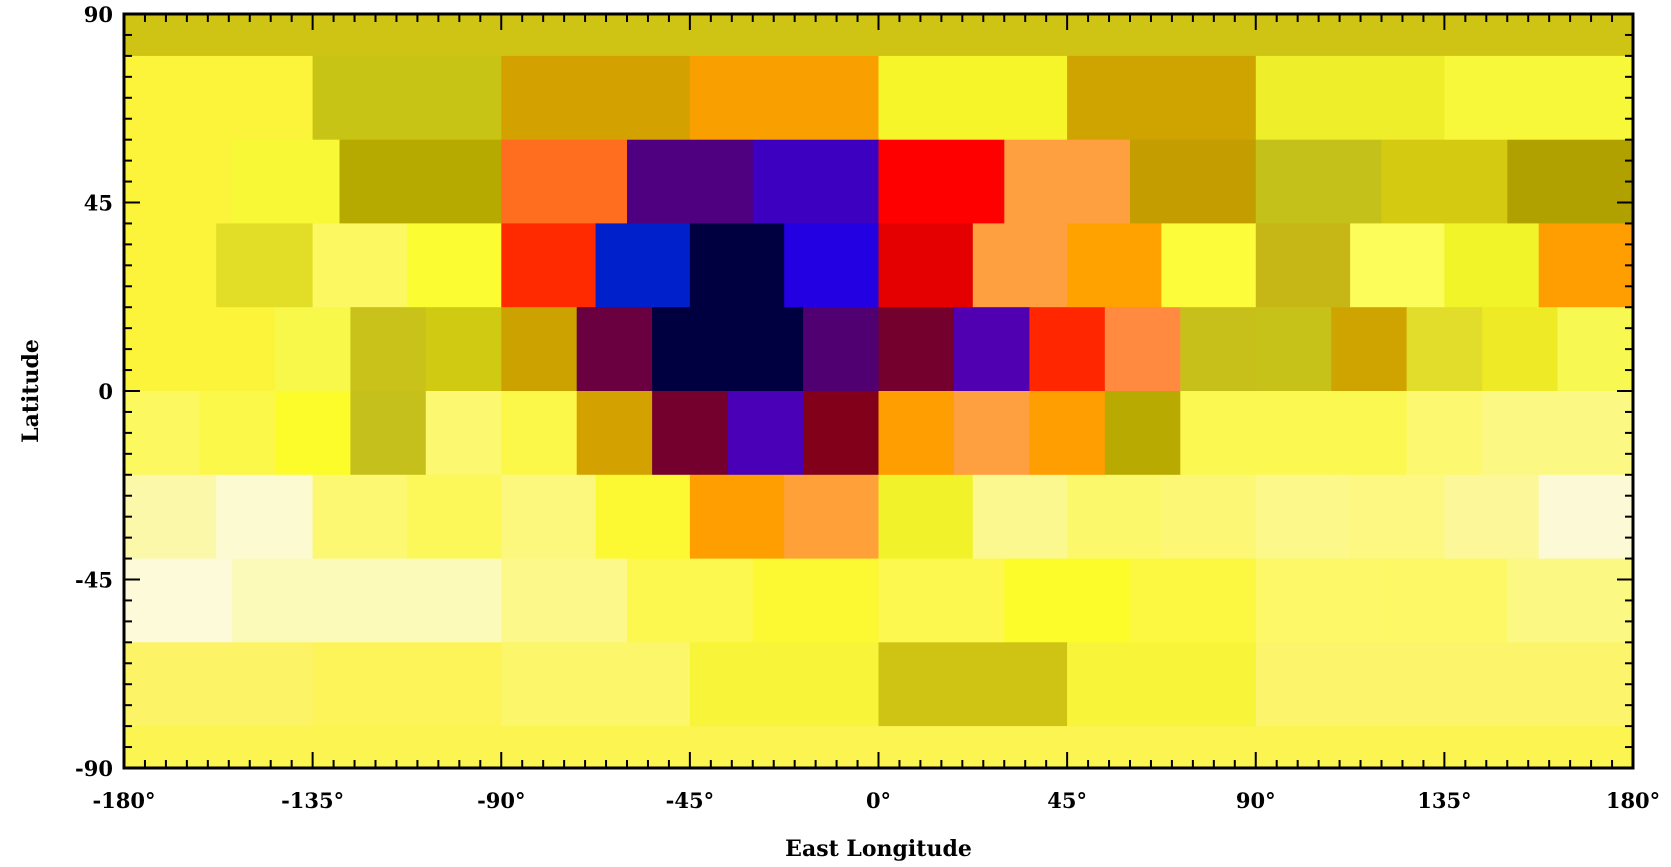 This screenshot has height=867, width=1671. Describe the element at coordinates (1633, 800) in the screenshot. I see `x-tick-label: 180°` at that location.